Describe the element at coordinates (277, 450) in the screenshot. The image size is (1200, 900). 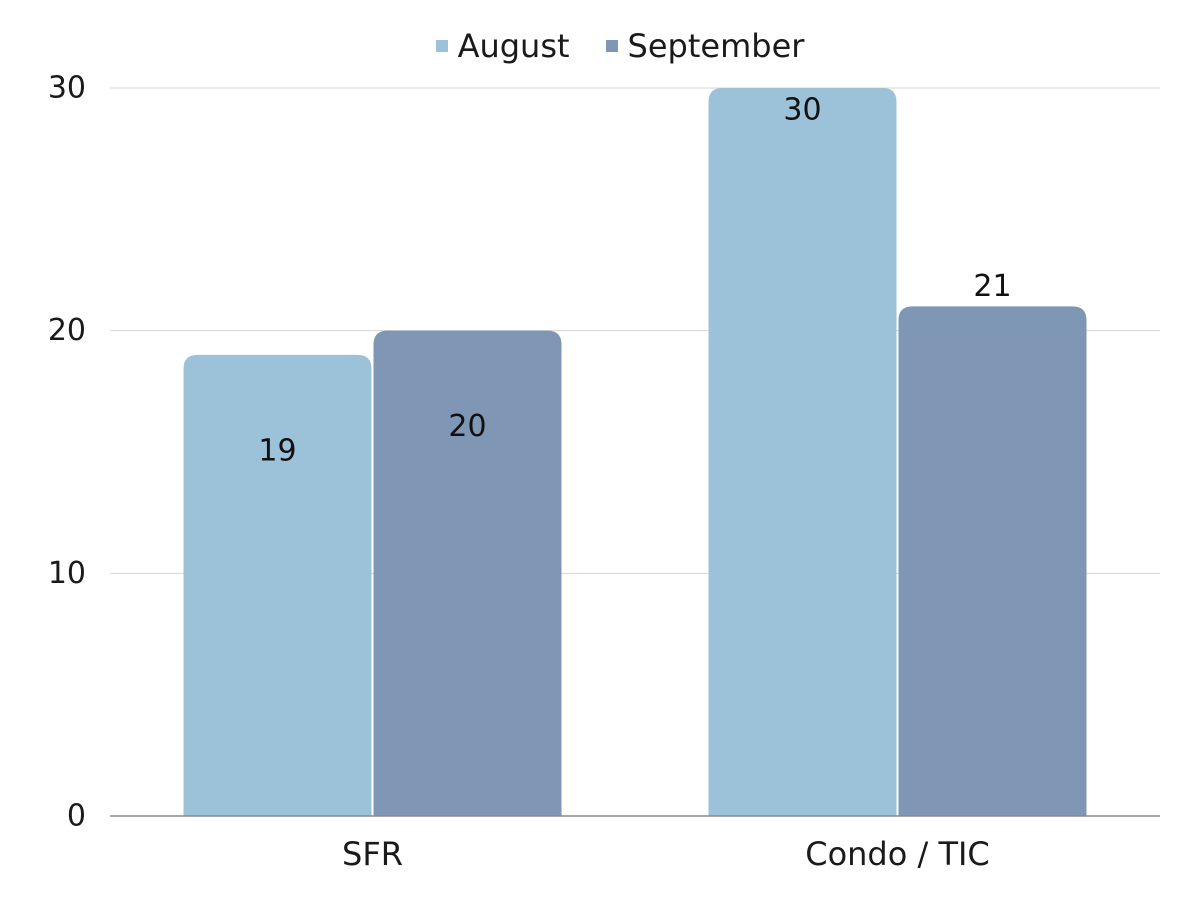
I see `data-label: 19` at that location.